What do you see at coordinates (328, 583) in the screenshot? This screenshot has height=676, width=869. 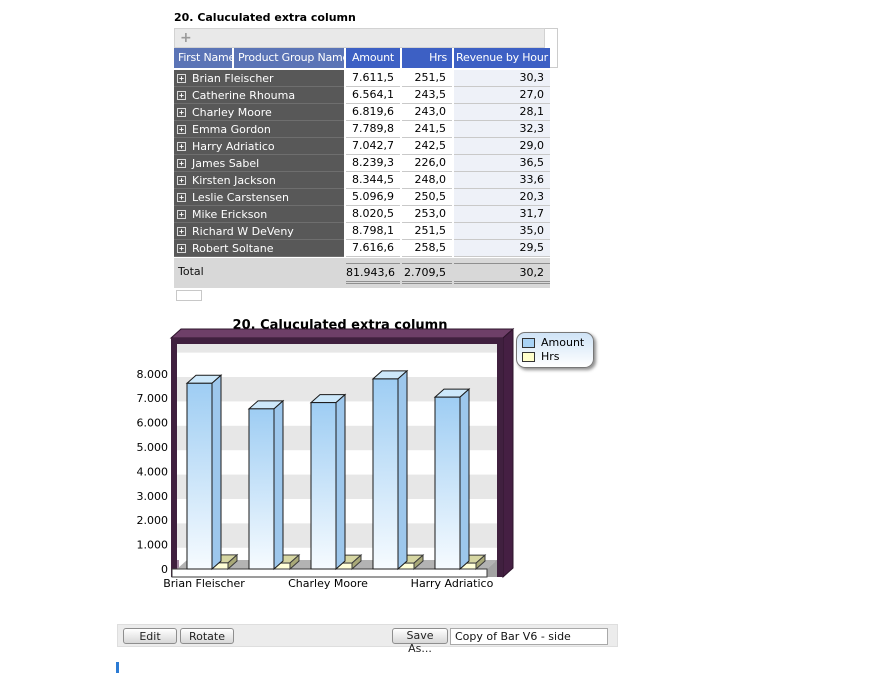 I see `svg-text: Charley Moore` at bounding box center [328, 583].